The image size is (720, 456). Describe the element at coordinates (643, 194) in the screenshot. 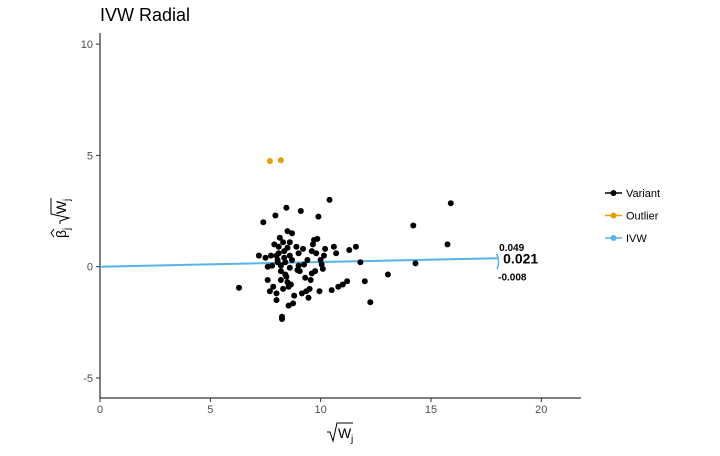

I see `legend-label-variant: Variant` at that location.